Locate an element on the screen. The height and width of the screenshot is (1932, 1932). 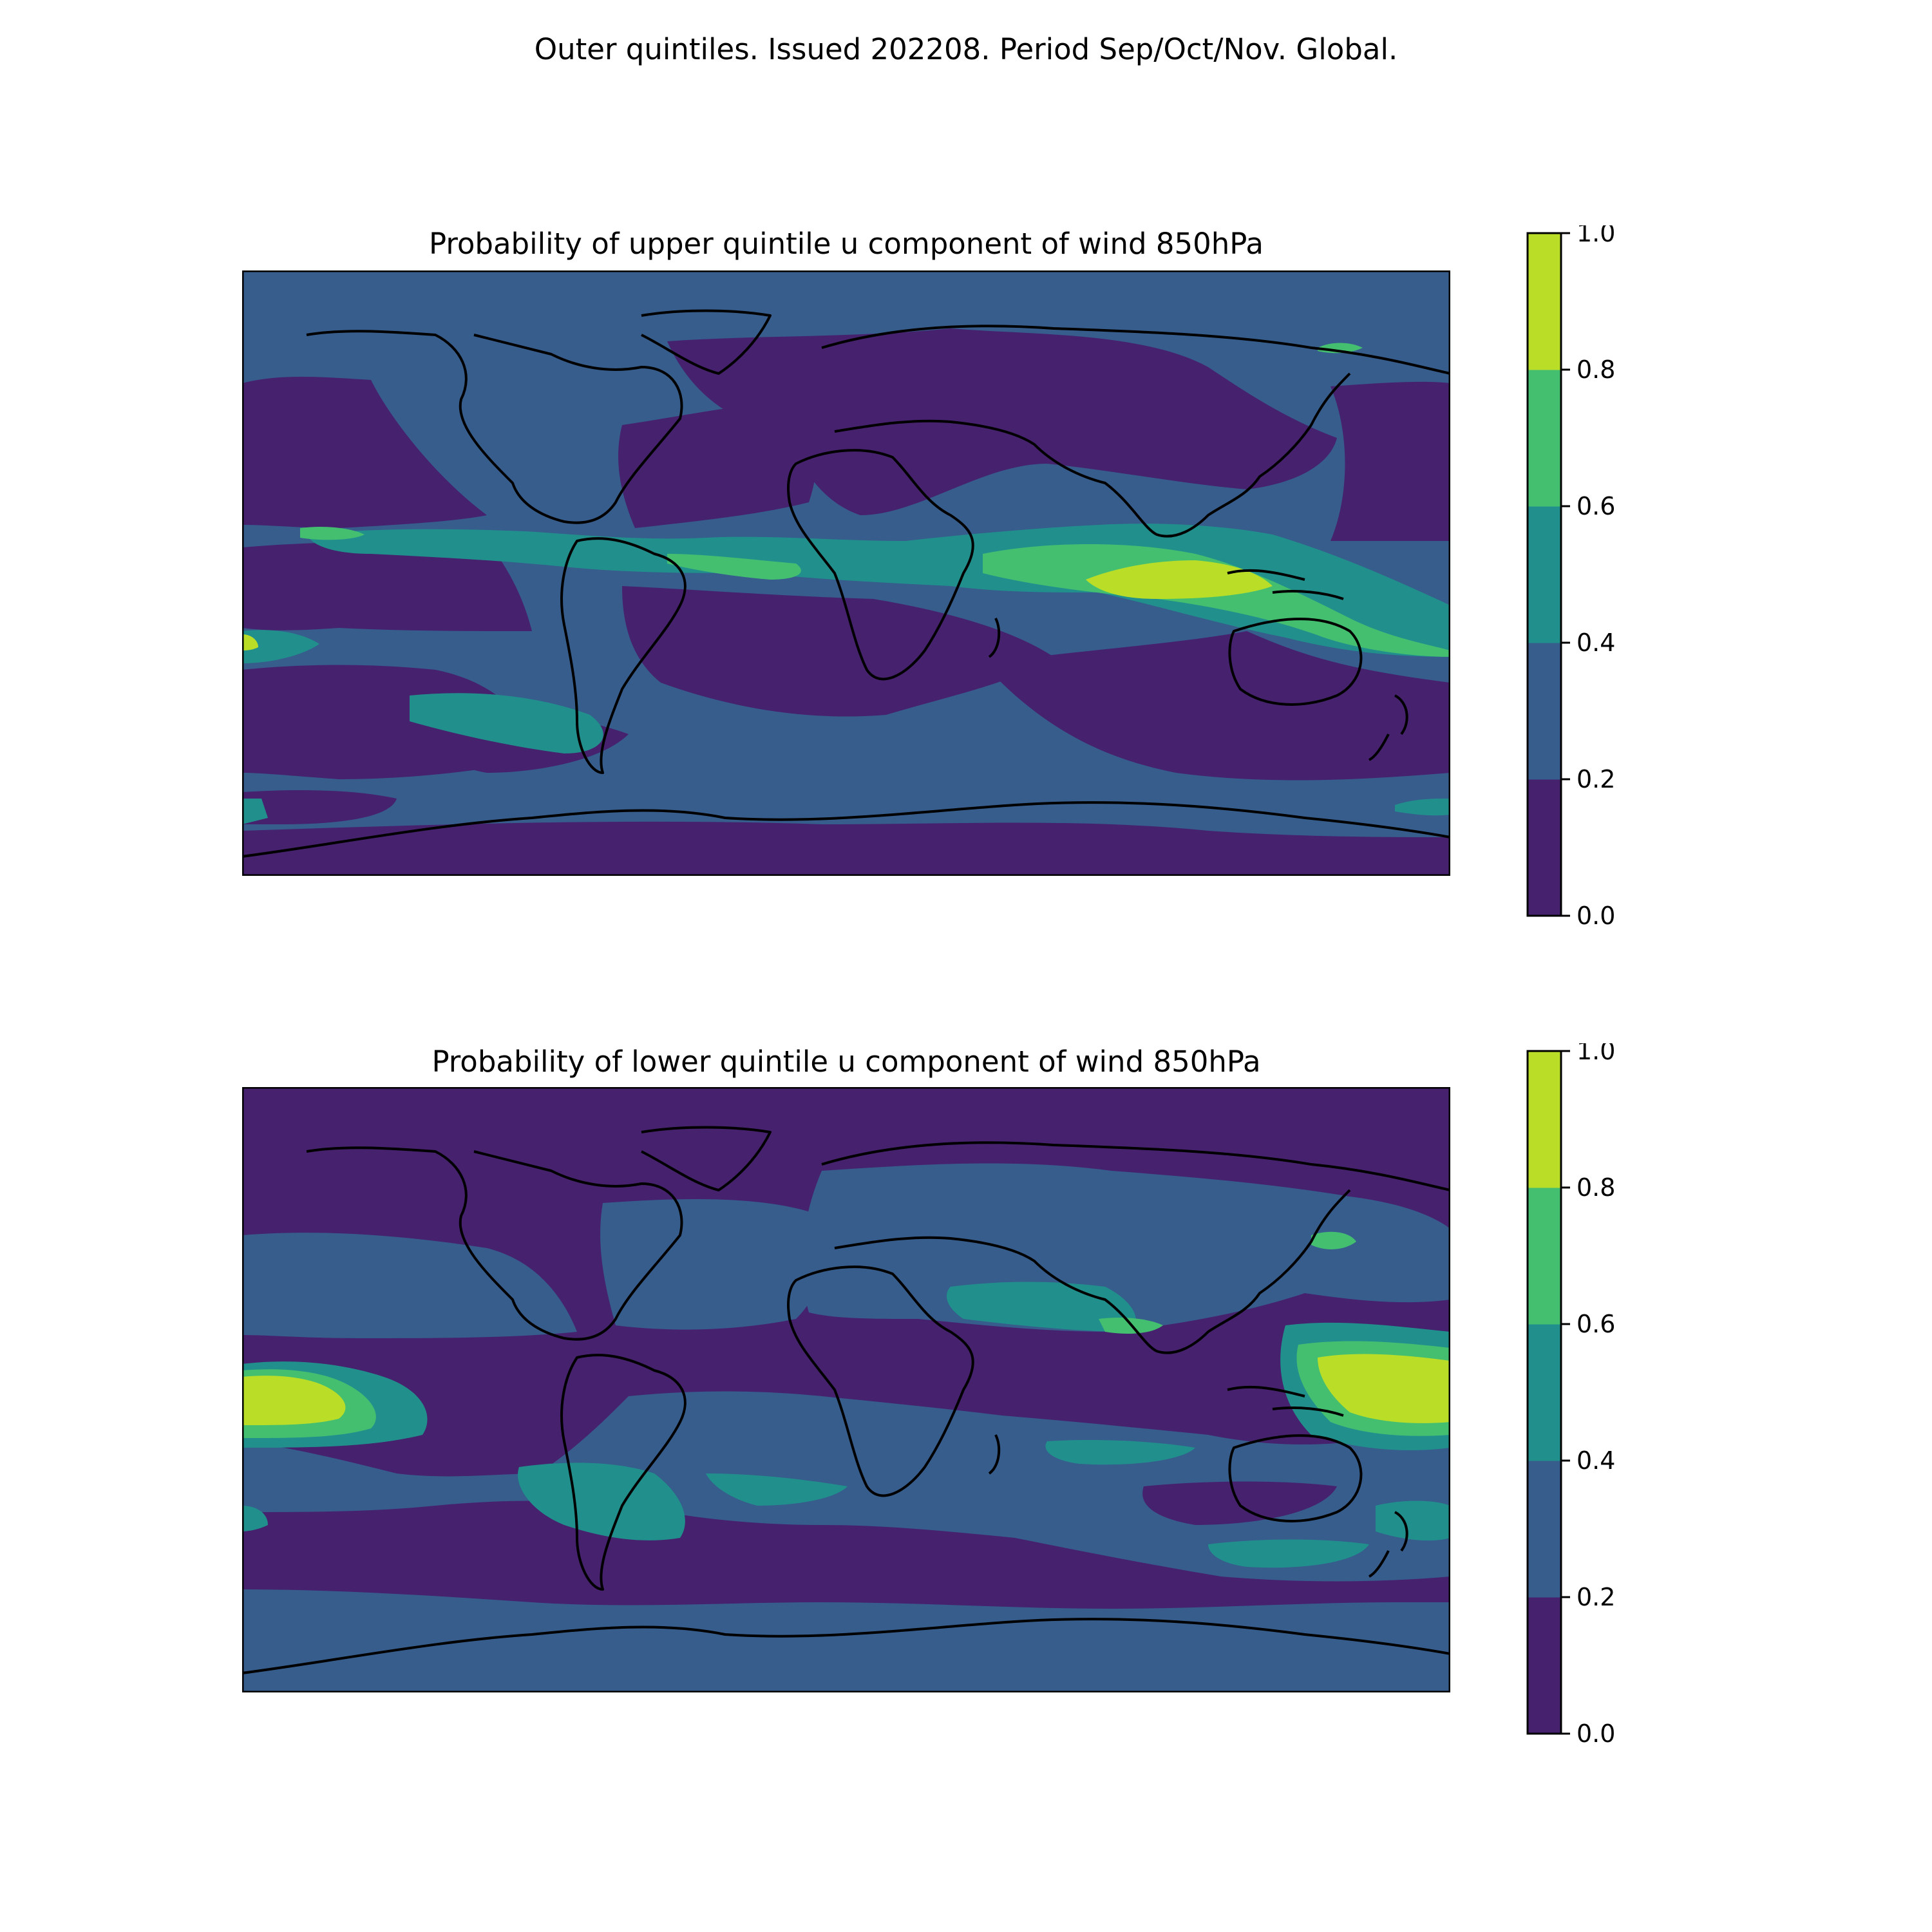
lm-region-n-pacific is located at coordinates (410, 1286).